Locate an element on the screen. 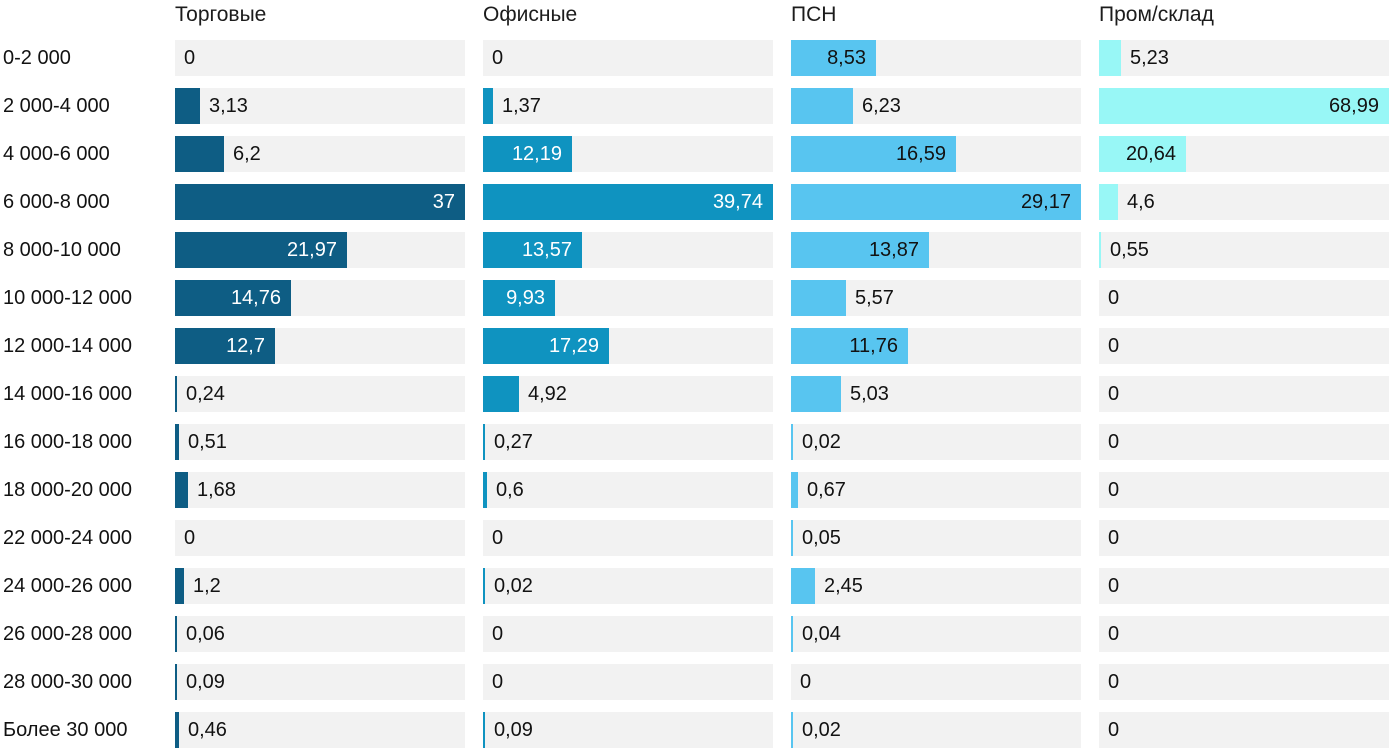 The width and height of the screenshot is (1400, 750). row-label: 2 000-4 000 is located at coordinates (56, 105).